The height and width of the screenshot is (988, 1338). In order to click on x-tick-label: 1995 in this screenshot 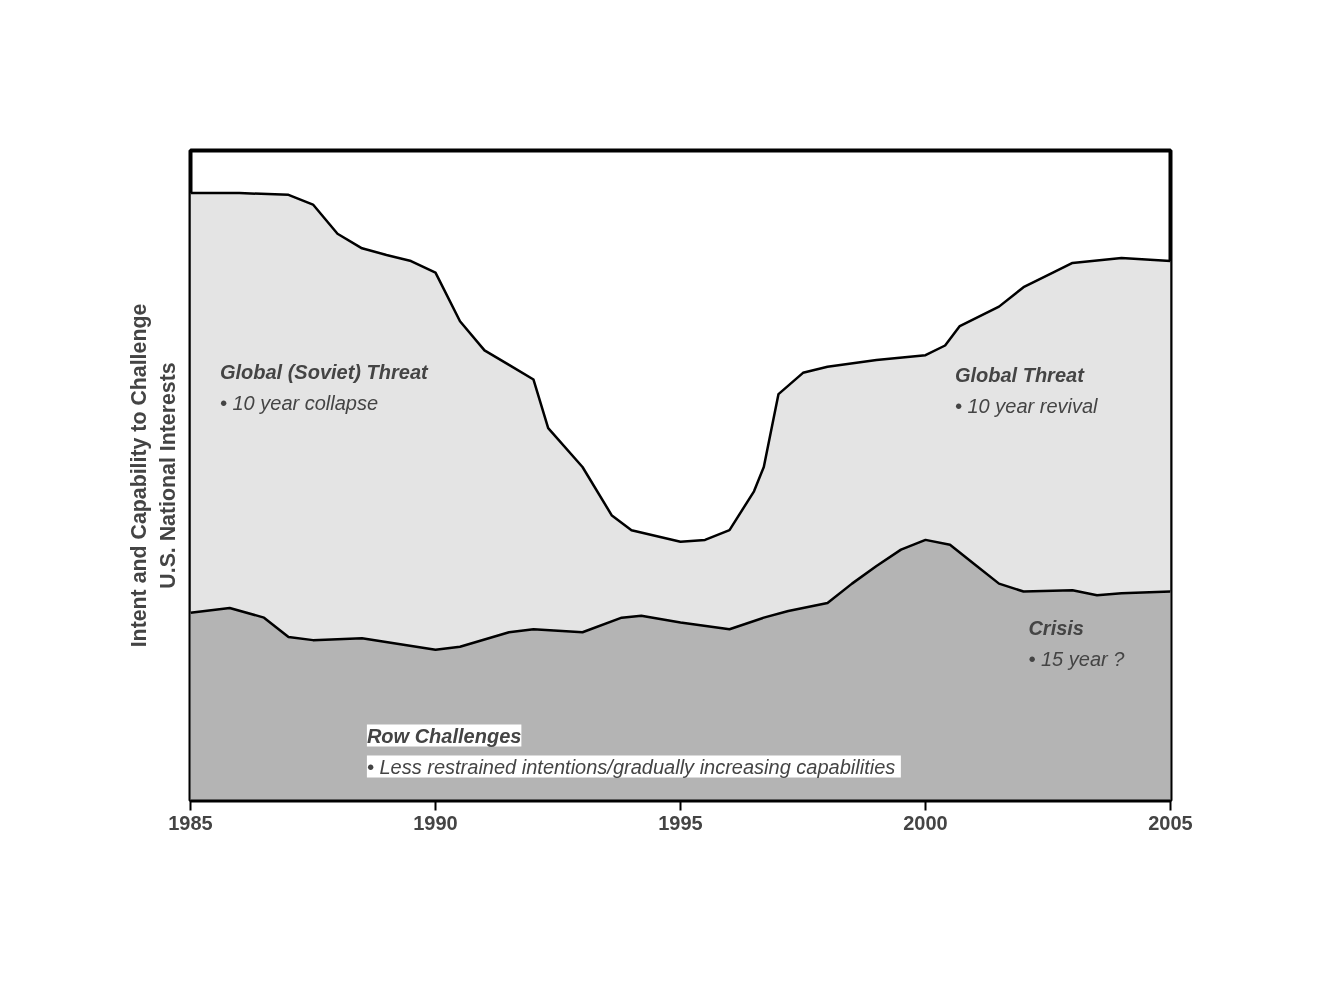, I will do `click(680, 822)`.